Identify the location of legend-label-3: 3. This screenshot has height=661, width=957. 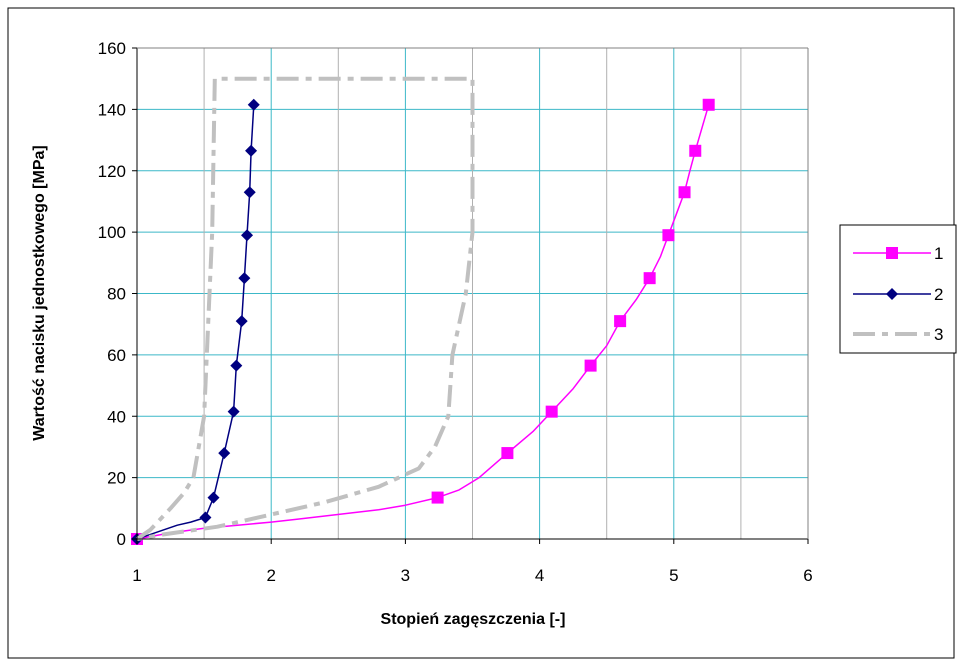
(938, 334).